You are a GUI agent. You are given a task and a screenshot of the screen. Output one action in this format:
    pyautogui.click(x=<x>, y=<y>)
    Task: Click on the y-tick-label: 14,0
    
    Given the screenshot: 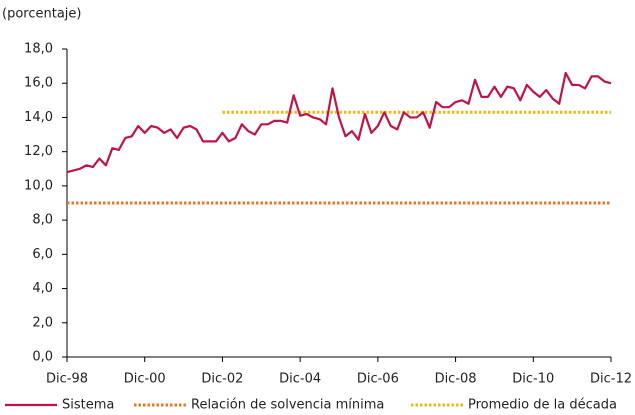 What is the action you would take?
    pyautogui.click(x=38, y=117)
    